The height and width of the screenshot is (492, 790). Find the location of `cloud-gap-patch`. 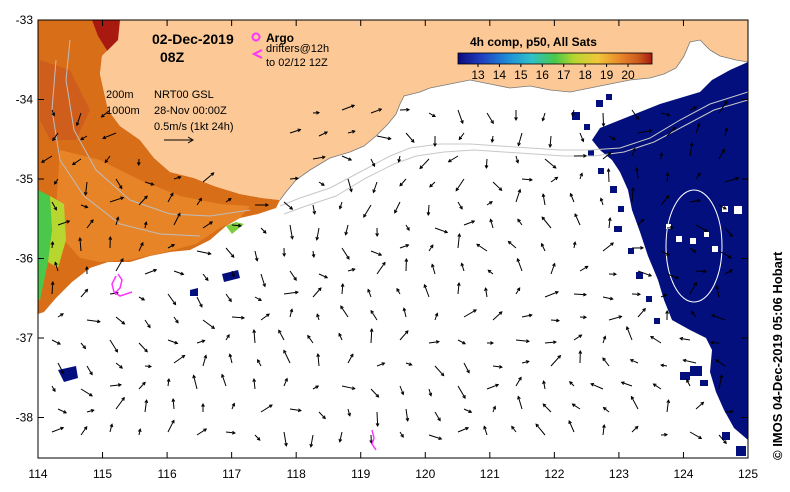

cloud-gap-patch is located at coordinates (231, 276).